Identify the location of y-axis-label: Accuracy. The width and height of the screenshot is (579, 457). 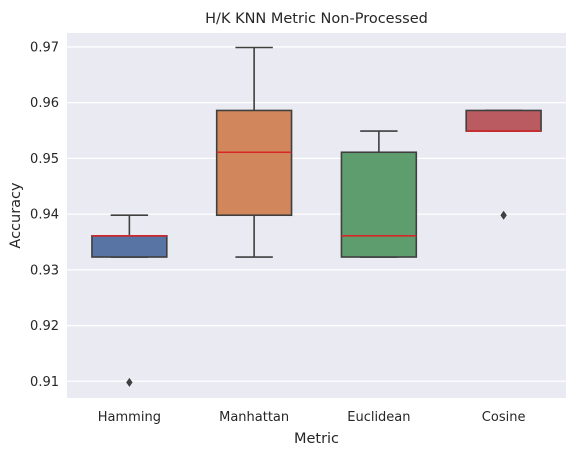
(16, 215).